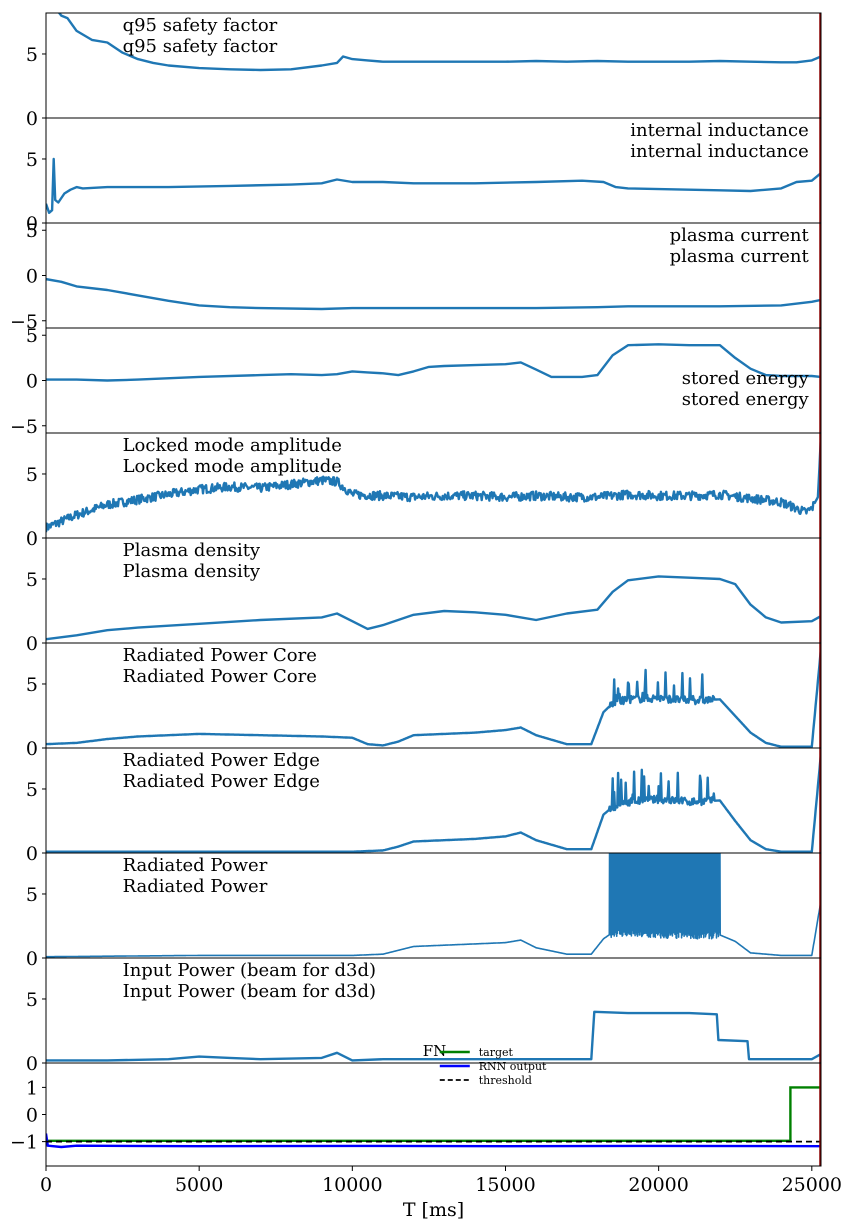 This screenshot has height=1230, width=848. I want to click on x-tick-label: 25000, so click(812, 1185).